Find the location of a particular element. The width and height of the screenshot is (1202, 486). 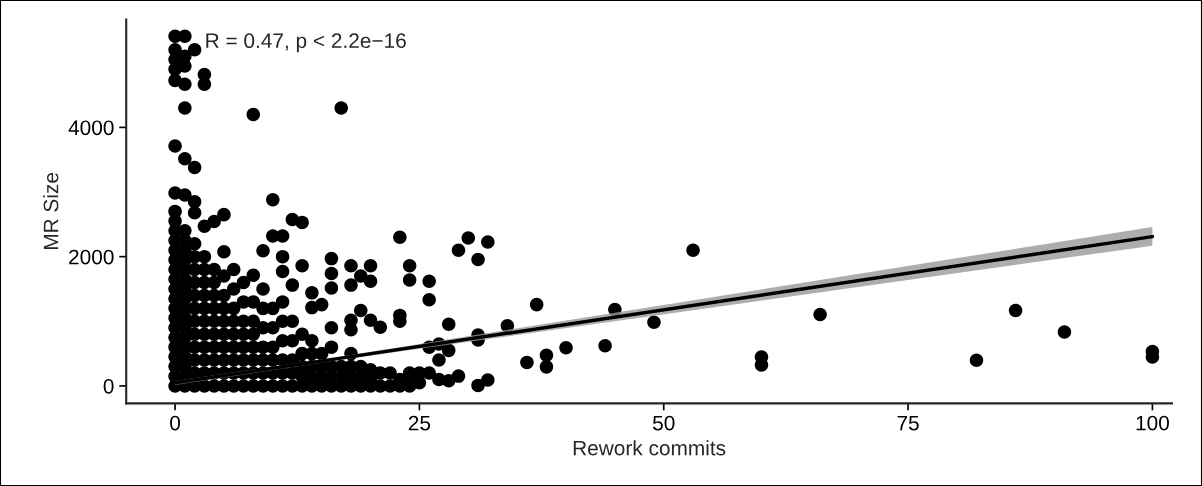

x-tick-label: 100 is located at coordinates (1152, 423).